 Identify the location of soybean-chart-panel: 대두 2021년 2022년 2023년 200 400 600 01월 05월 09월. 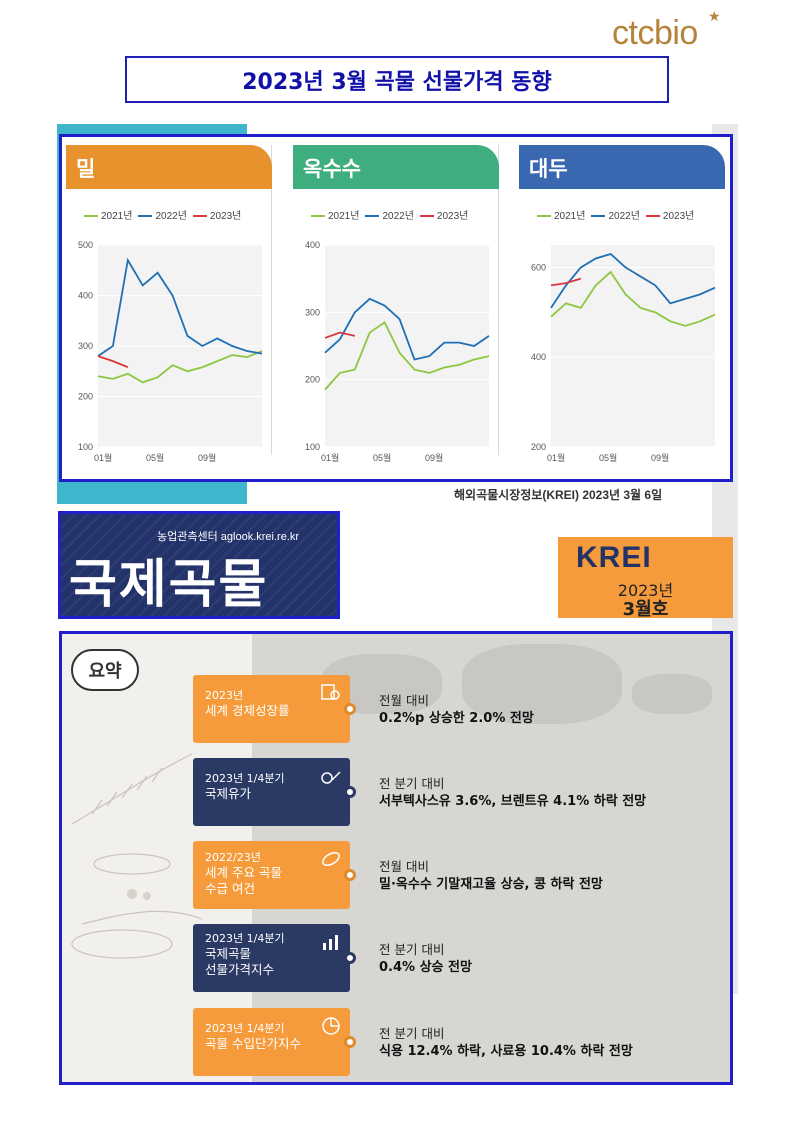
(622, 304).